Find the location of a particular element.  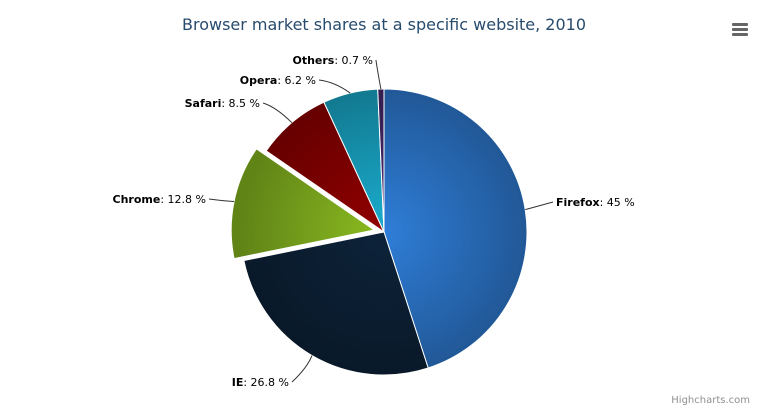

data-label-chrome: Chrome: 12.8 % is located at coordinates (159, 199).